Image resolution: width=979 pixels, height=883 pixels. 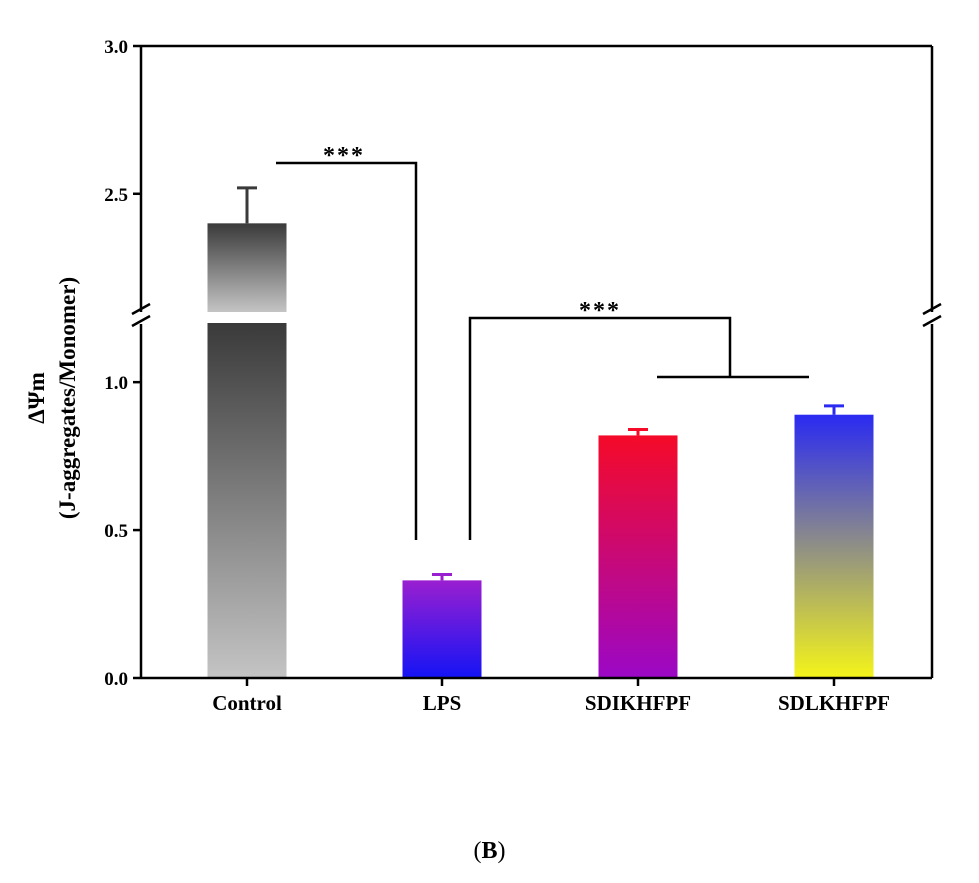 I want to click on significance-stars-control-lps: ***, so click(x=344, y=156).